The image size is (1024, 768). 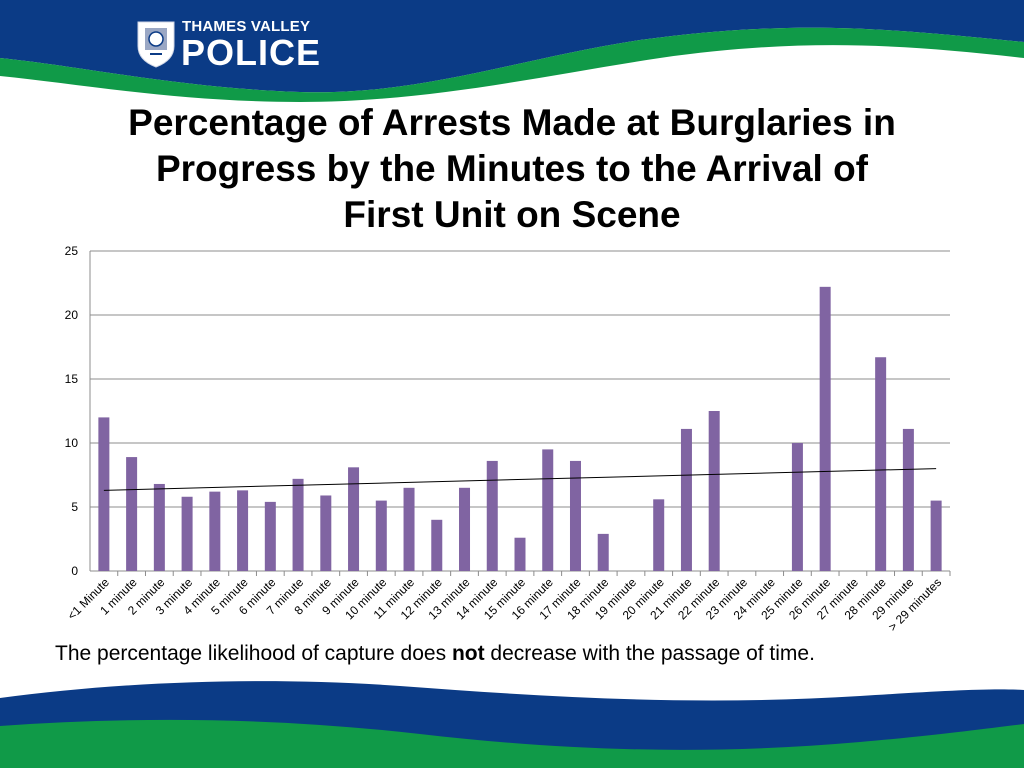 What do you see at coordinates (512, 51) in the screenshot?
I see `header-band` at bounding box center [512, 51].